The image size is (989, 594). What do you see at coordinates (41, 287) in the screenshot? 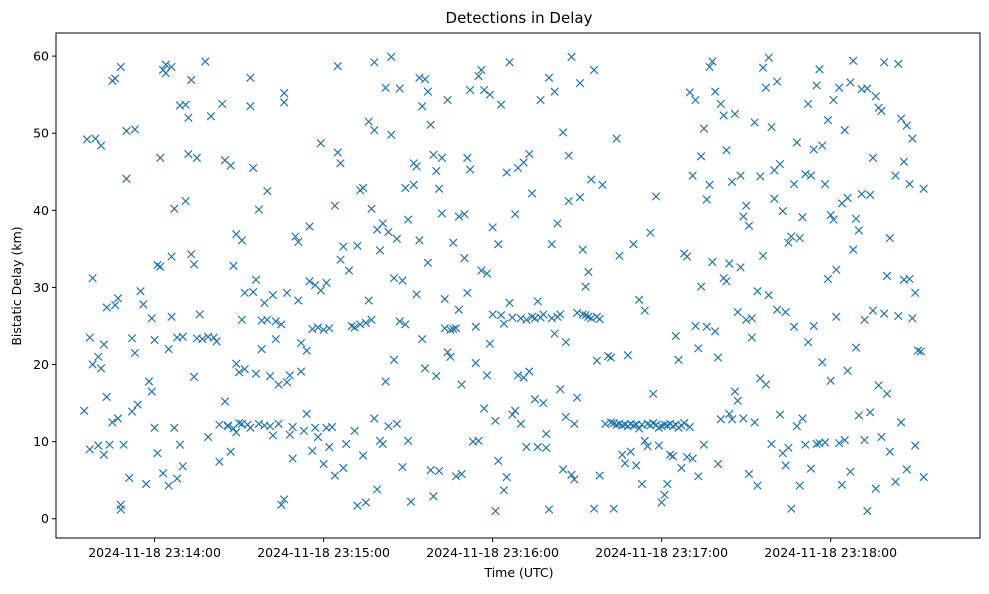
I see `y-tick-label: 30` at bounding box center [41, 287].